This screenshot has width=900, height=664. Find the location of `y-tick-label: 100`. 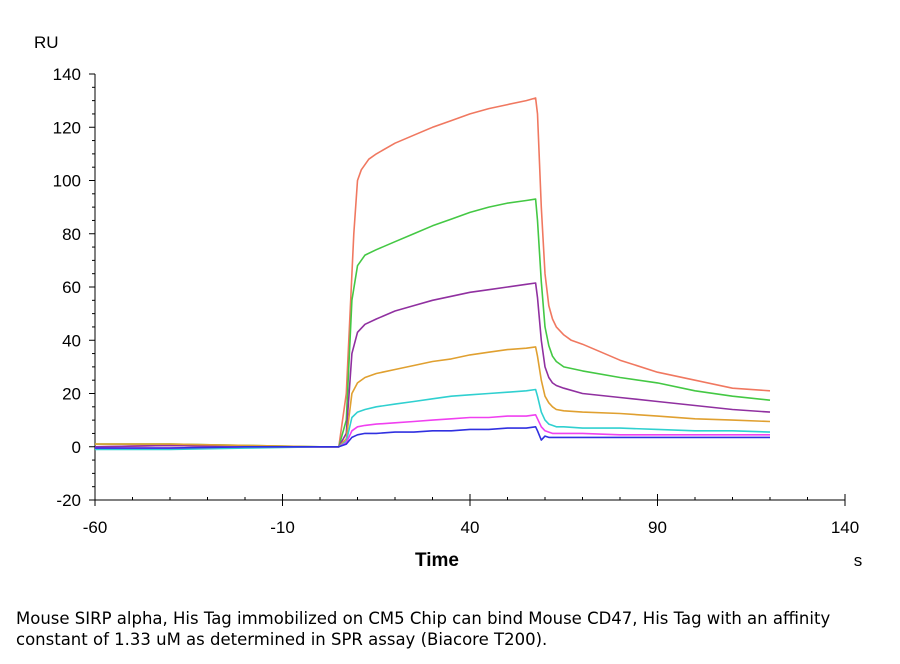

y-tick-label: 100 is located at coordinates (67, 181).